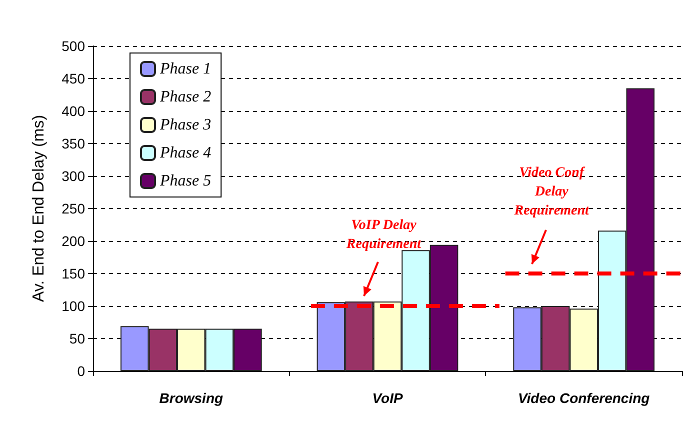  What do you see at coordinates (185, 97) in the screenshot?
I see `legend-label: Phase 2` at bounding box center [185, 97].